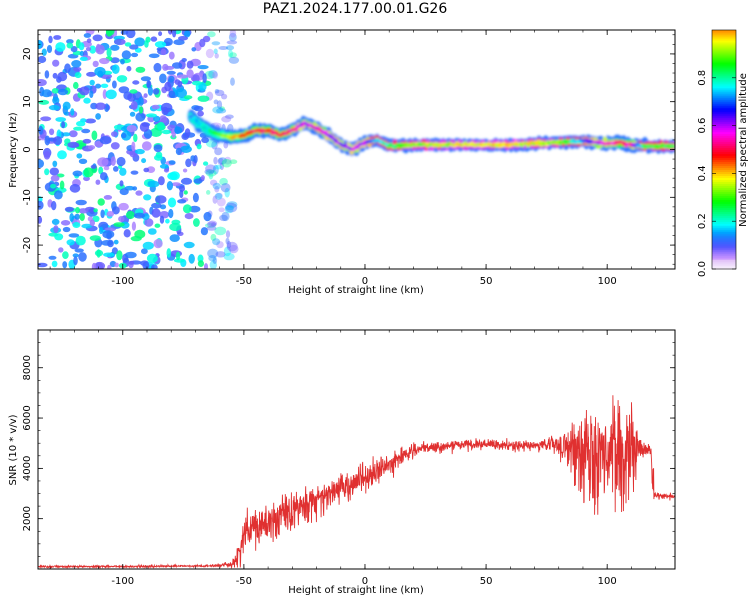 The width and height of the screenshot is (750, 604). I want to click on spectrogram-y-axis-label: Frequency (Hz), so click(13, 150).